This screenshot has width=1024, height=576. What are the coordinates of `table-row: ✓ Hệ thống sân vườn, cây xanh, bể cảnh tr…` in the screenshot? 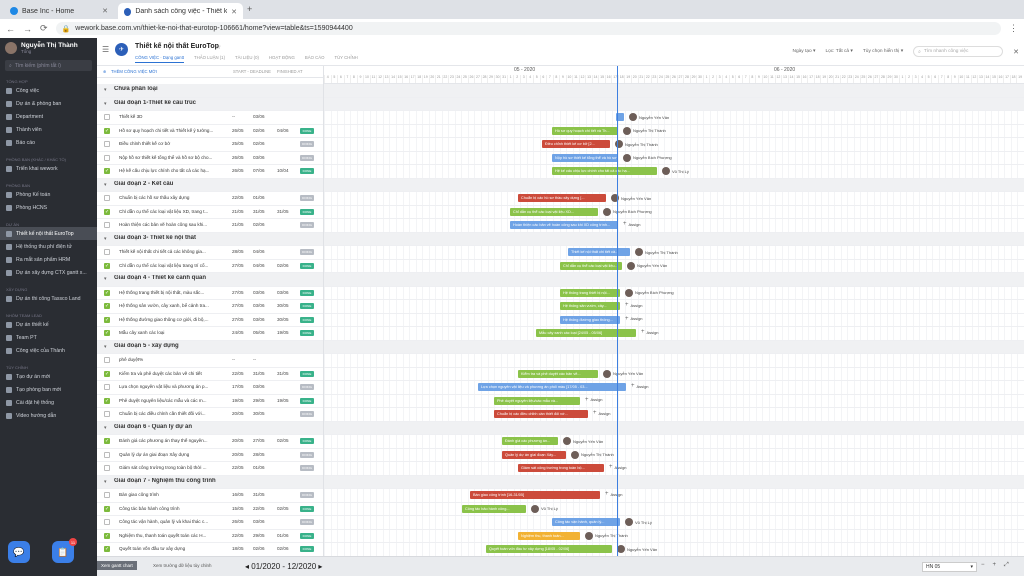 It's located at (560, 307).